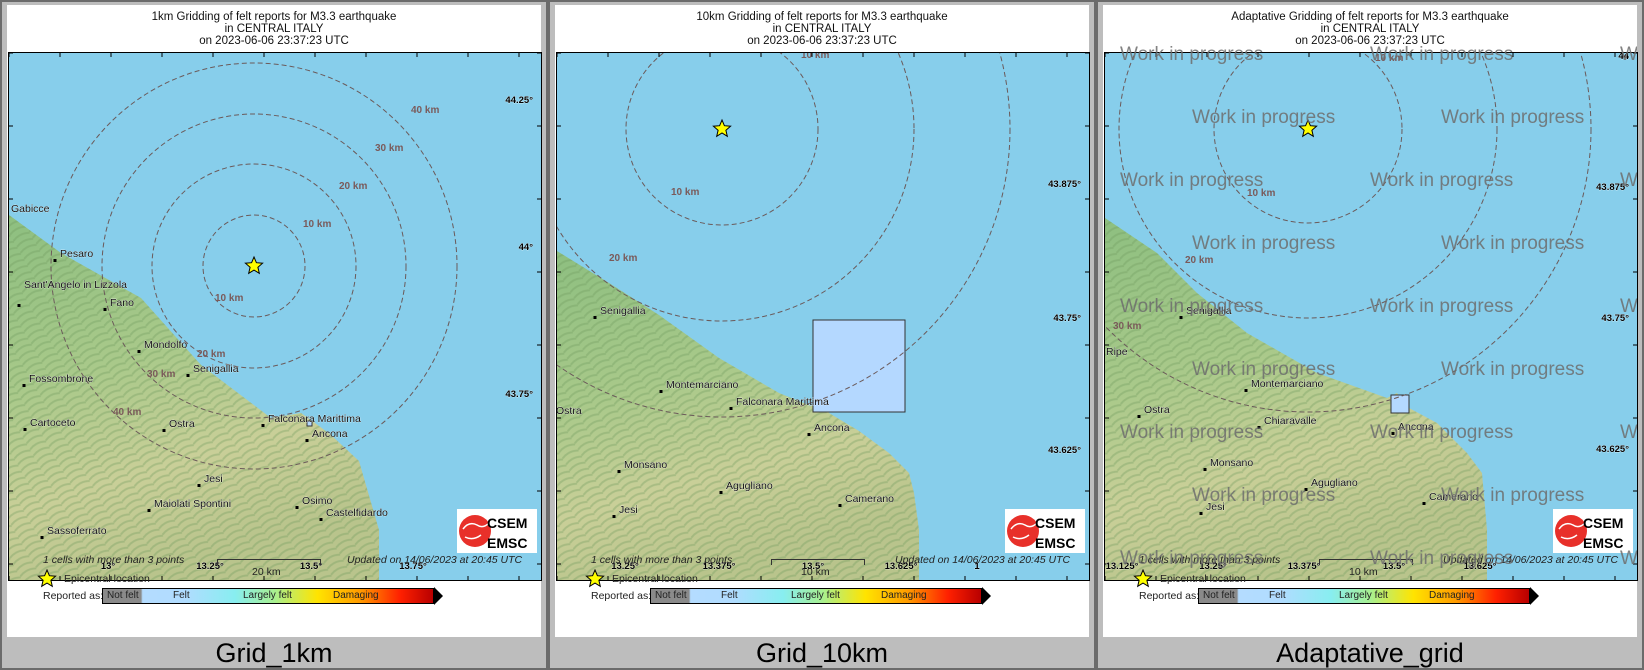  What do you see at coordinates (357, 513) in the screenshot?
I see `city-label: Castelfidardo` at bounding box center [357, 513].